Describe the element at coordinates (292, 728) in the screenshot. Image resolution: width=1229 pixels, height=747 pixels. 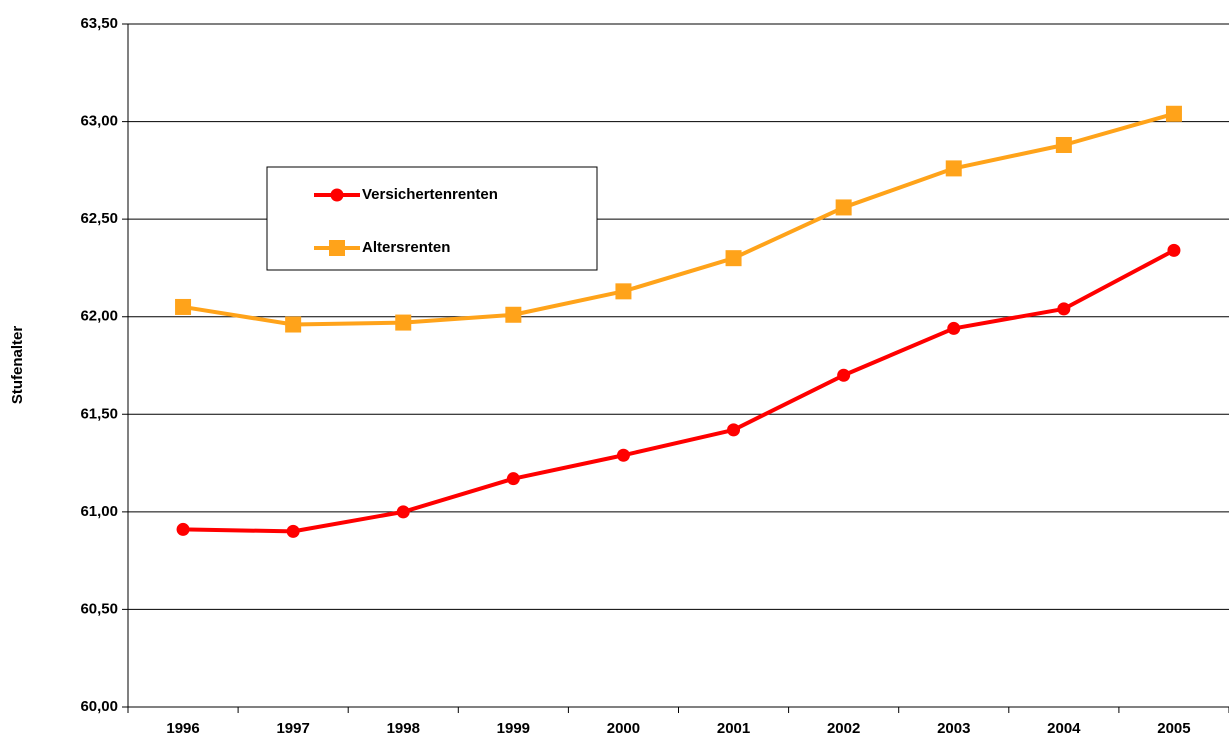
I see `x-tick-label: 1997` at that location.